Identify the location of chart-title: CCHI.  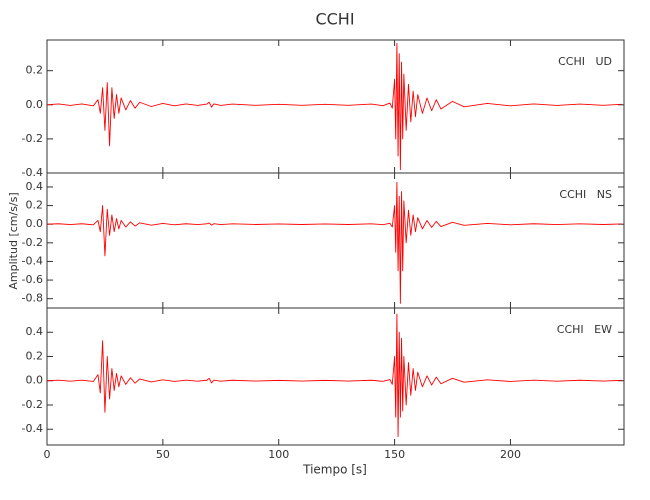
(334, 19).